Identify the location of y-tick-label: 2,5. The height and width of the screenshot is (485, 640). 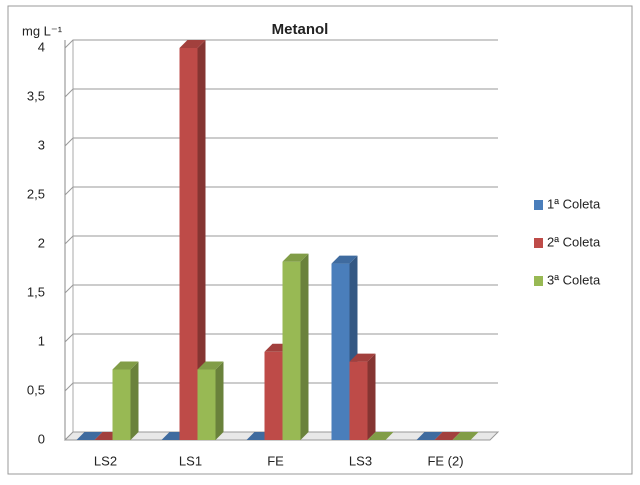
(36, 193).